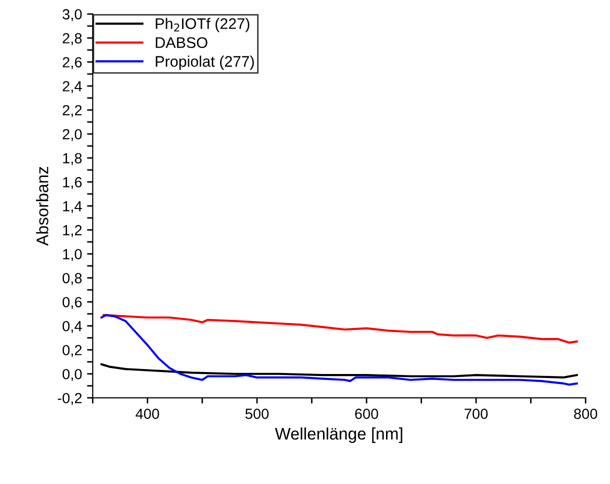 The image size is (610, 484). What do you see at coordinates (148, 413) in the screenshot?
I see `x-tick-label: 400` at bounding box center [148, 413].